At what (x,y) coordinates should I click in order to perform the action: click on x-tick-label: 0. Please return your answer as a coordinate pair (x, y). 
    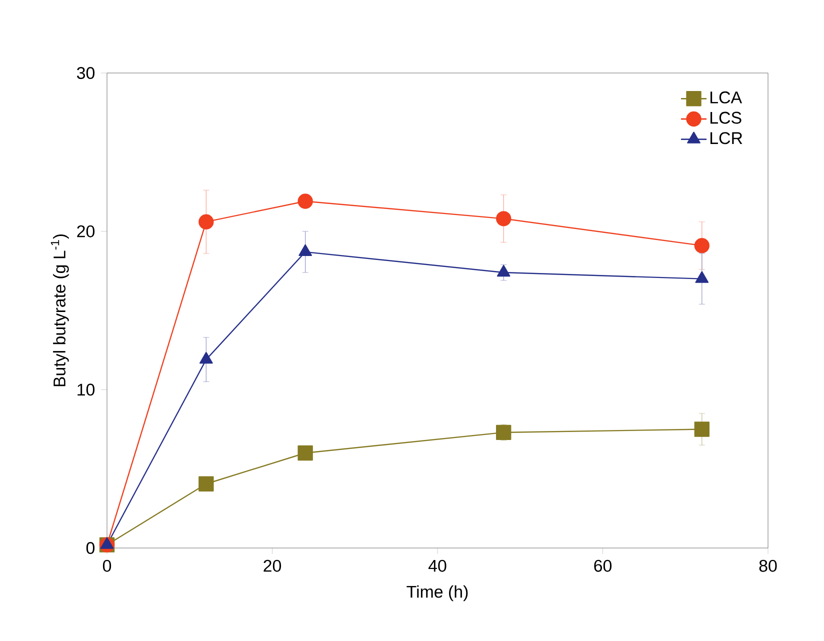
    Looking at the image, I should click on (107, 566).